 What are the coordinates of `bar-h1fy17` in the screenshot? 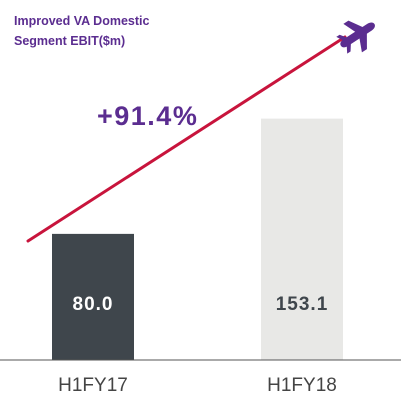 It's located at (93, 296).